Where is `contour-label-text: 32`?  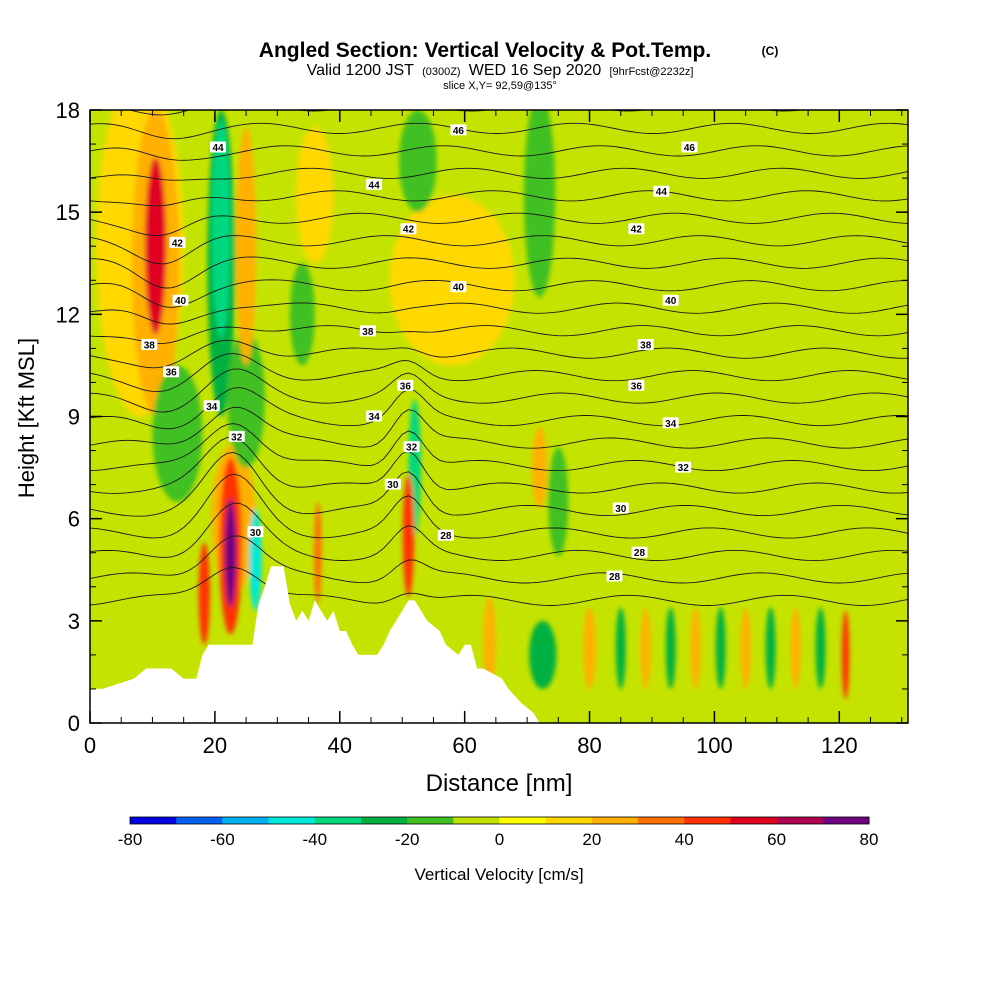
contour-label-text: 32 is located at coordinates (237, 437).